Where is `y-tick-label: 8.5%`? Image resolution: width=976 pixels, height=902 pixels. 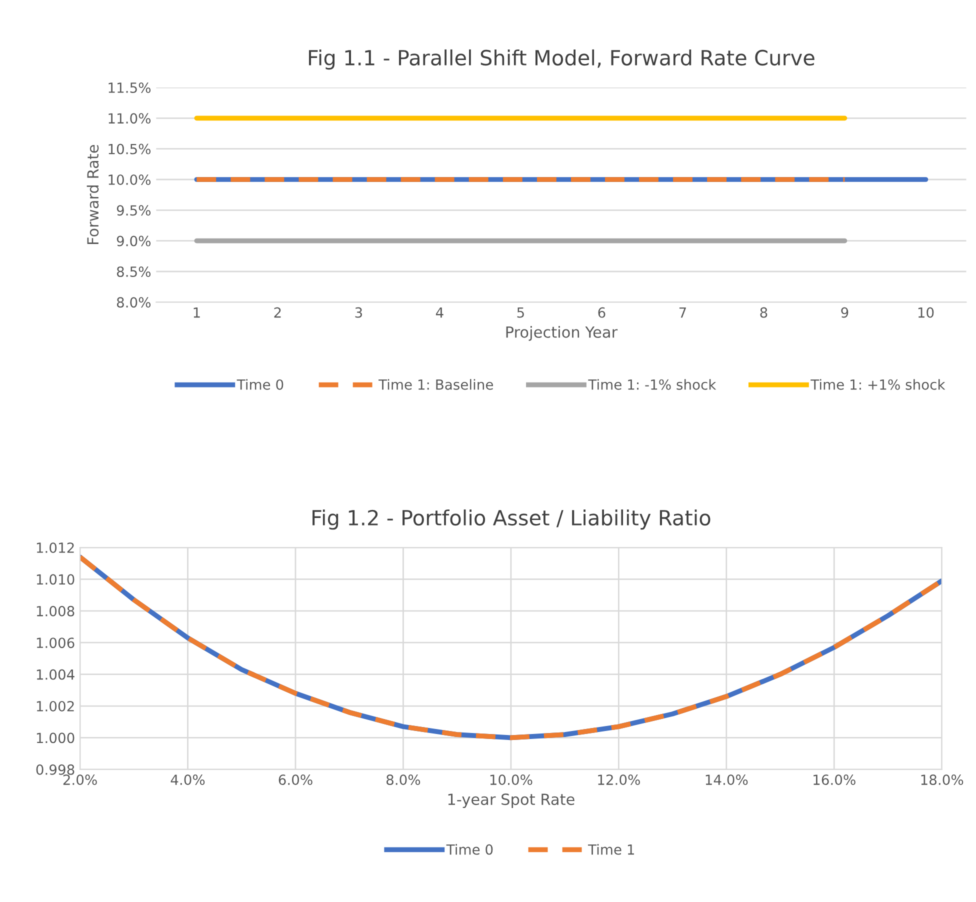 y-tick-label: 8.5% is located at coordinates (133, 271).